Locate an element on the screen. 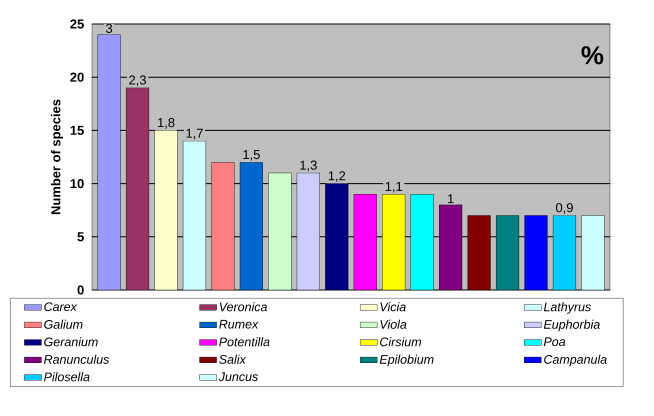  legend-label: Carex is located at coordinates (61, 307).